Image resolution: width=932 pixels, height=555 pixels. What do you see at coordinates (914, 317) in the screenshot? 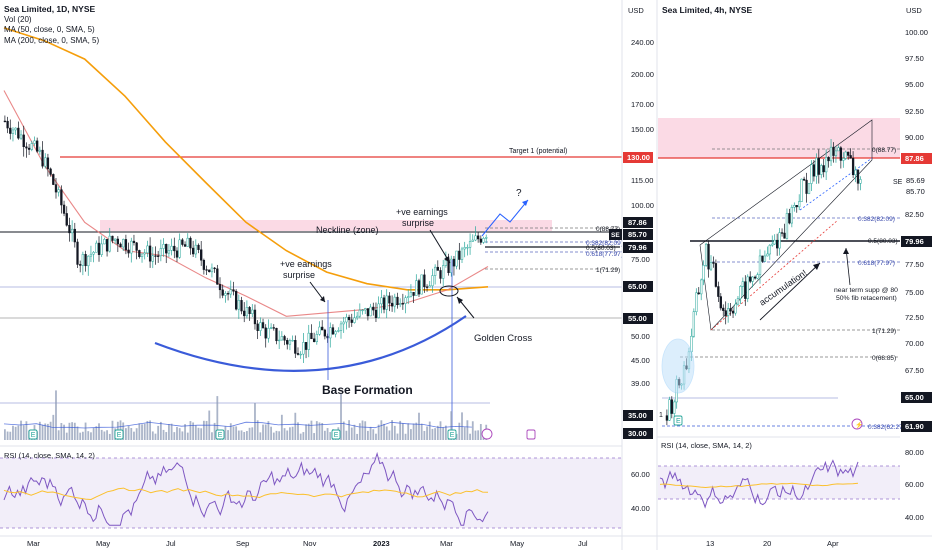
I see `svg-text: 72.50` at bounding box center [914, 317].